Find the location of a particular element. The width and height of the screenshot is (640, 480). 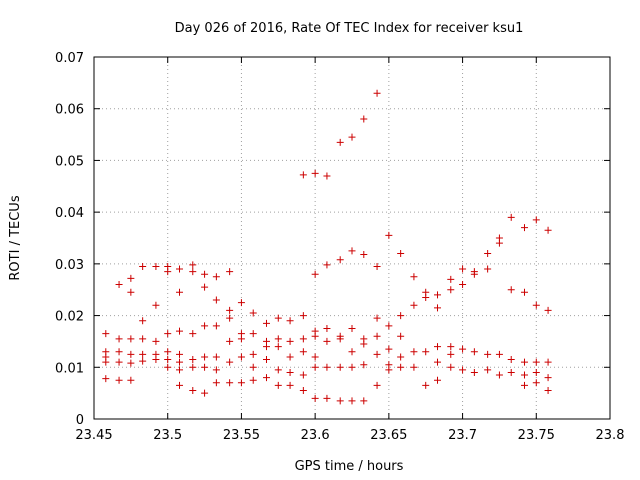

y-tick-label: 0.05 is located at coordinates (69, 161).